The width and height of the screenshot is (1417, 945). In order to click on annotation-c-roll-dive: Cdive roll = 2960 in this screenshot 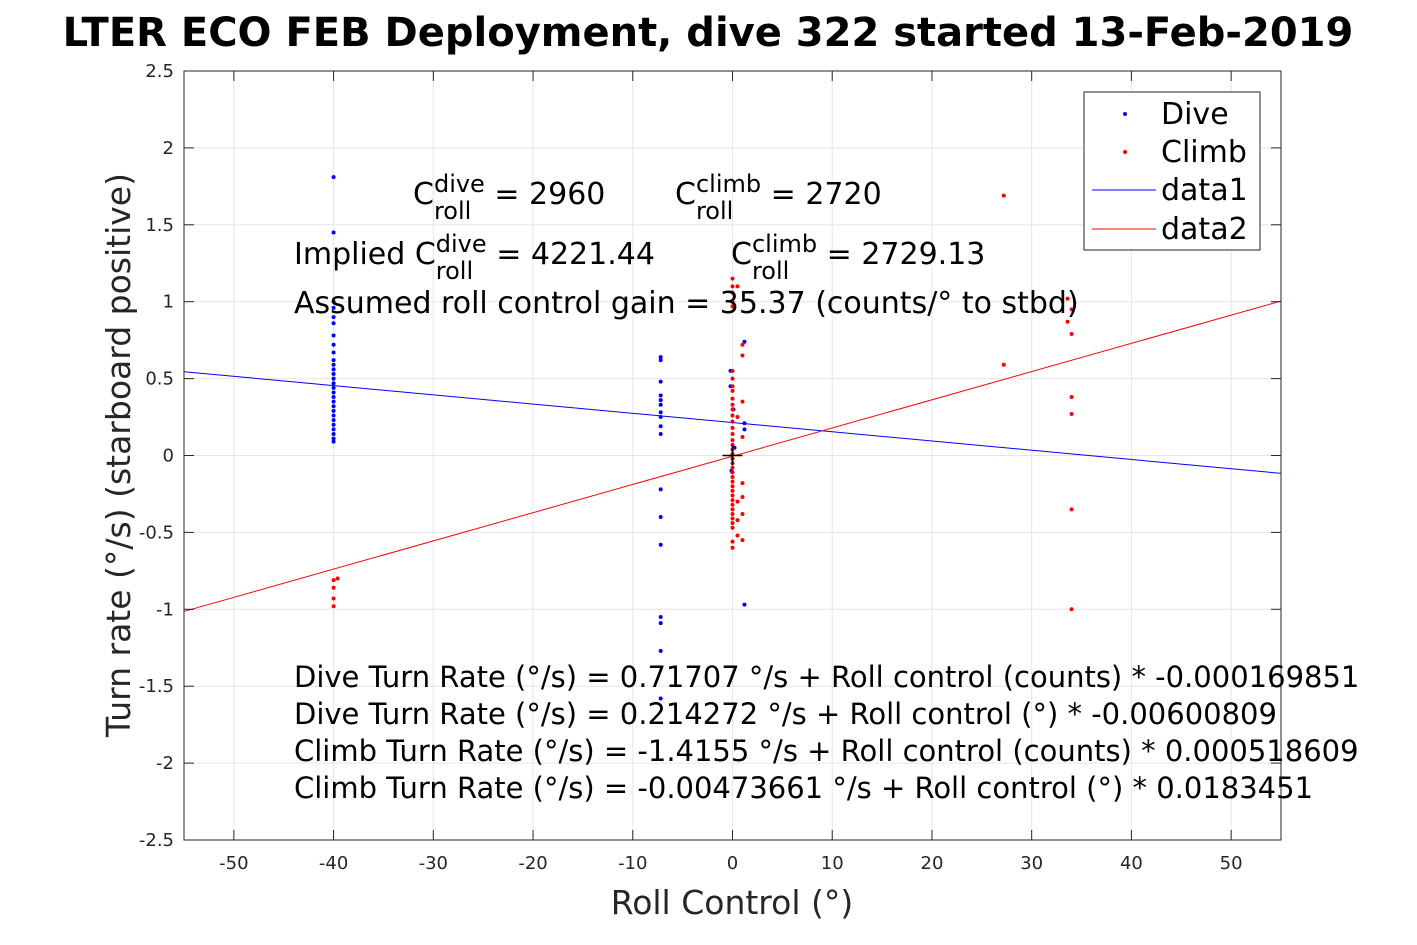, I will do `click(509, 197)`.